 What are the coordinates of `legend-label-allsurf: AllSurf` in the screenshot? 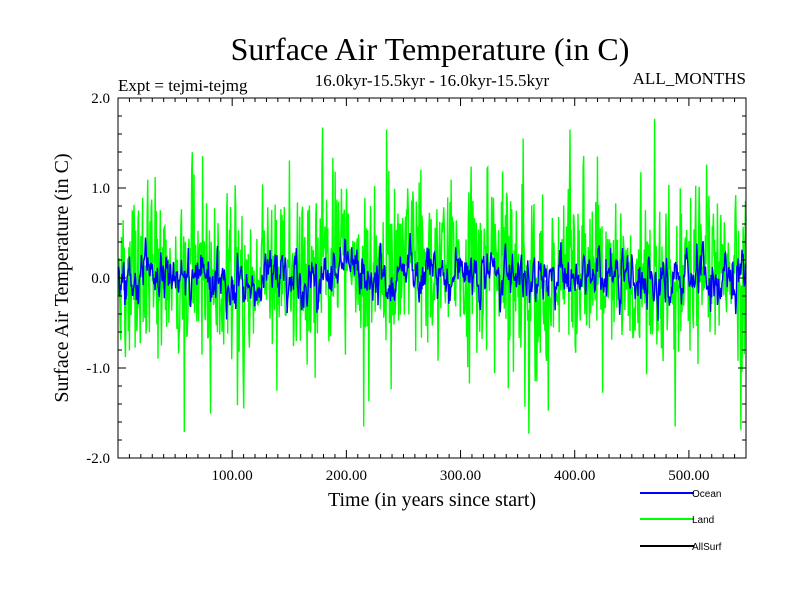 It's located at (707, 547).